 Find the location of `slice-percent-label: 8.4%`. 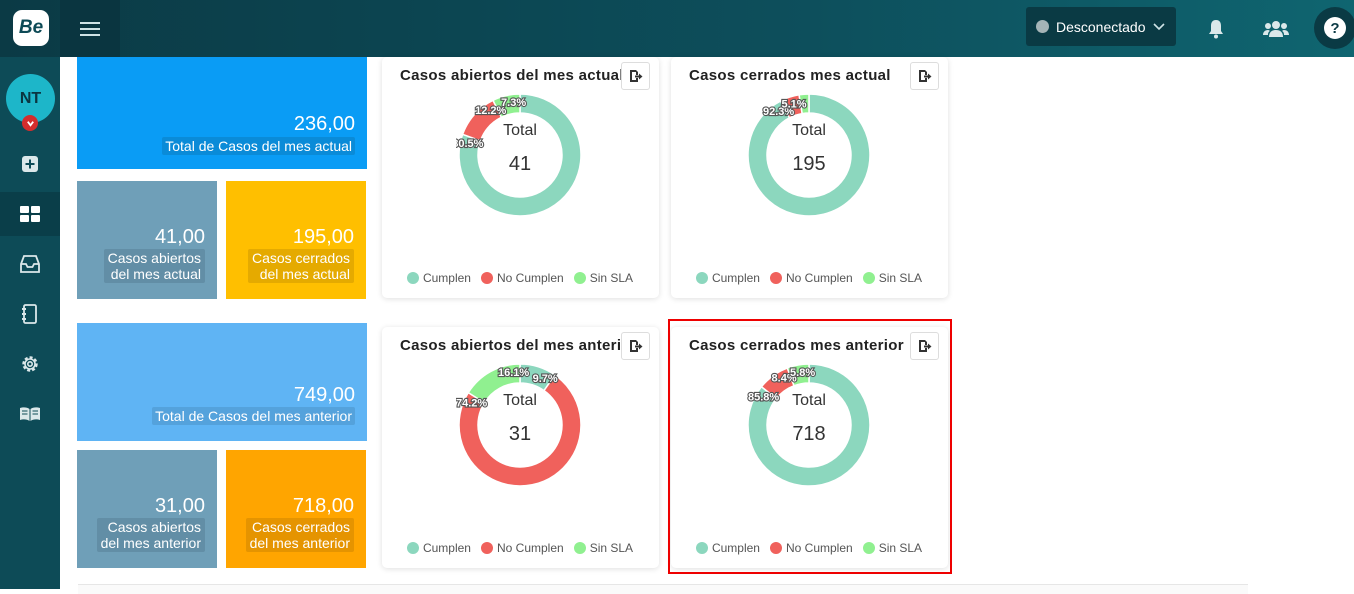

slice-percent-label: 8.4% is located at coordinates (784, 379).